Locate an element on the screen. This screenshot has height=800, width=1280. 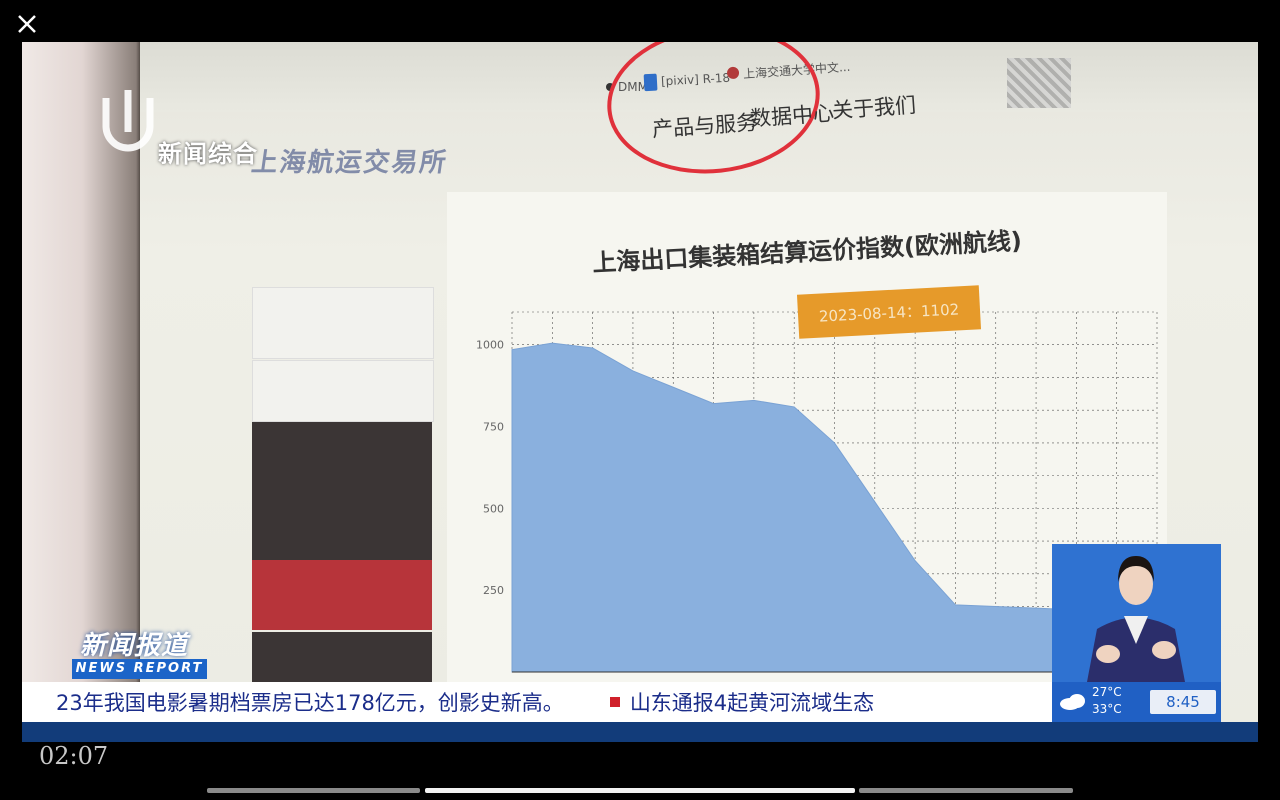
cloud-icon is located at coordinates (1072, 702).